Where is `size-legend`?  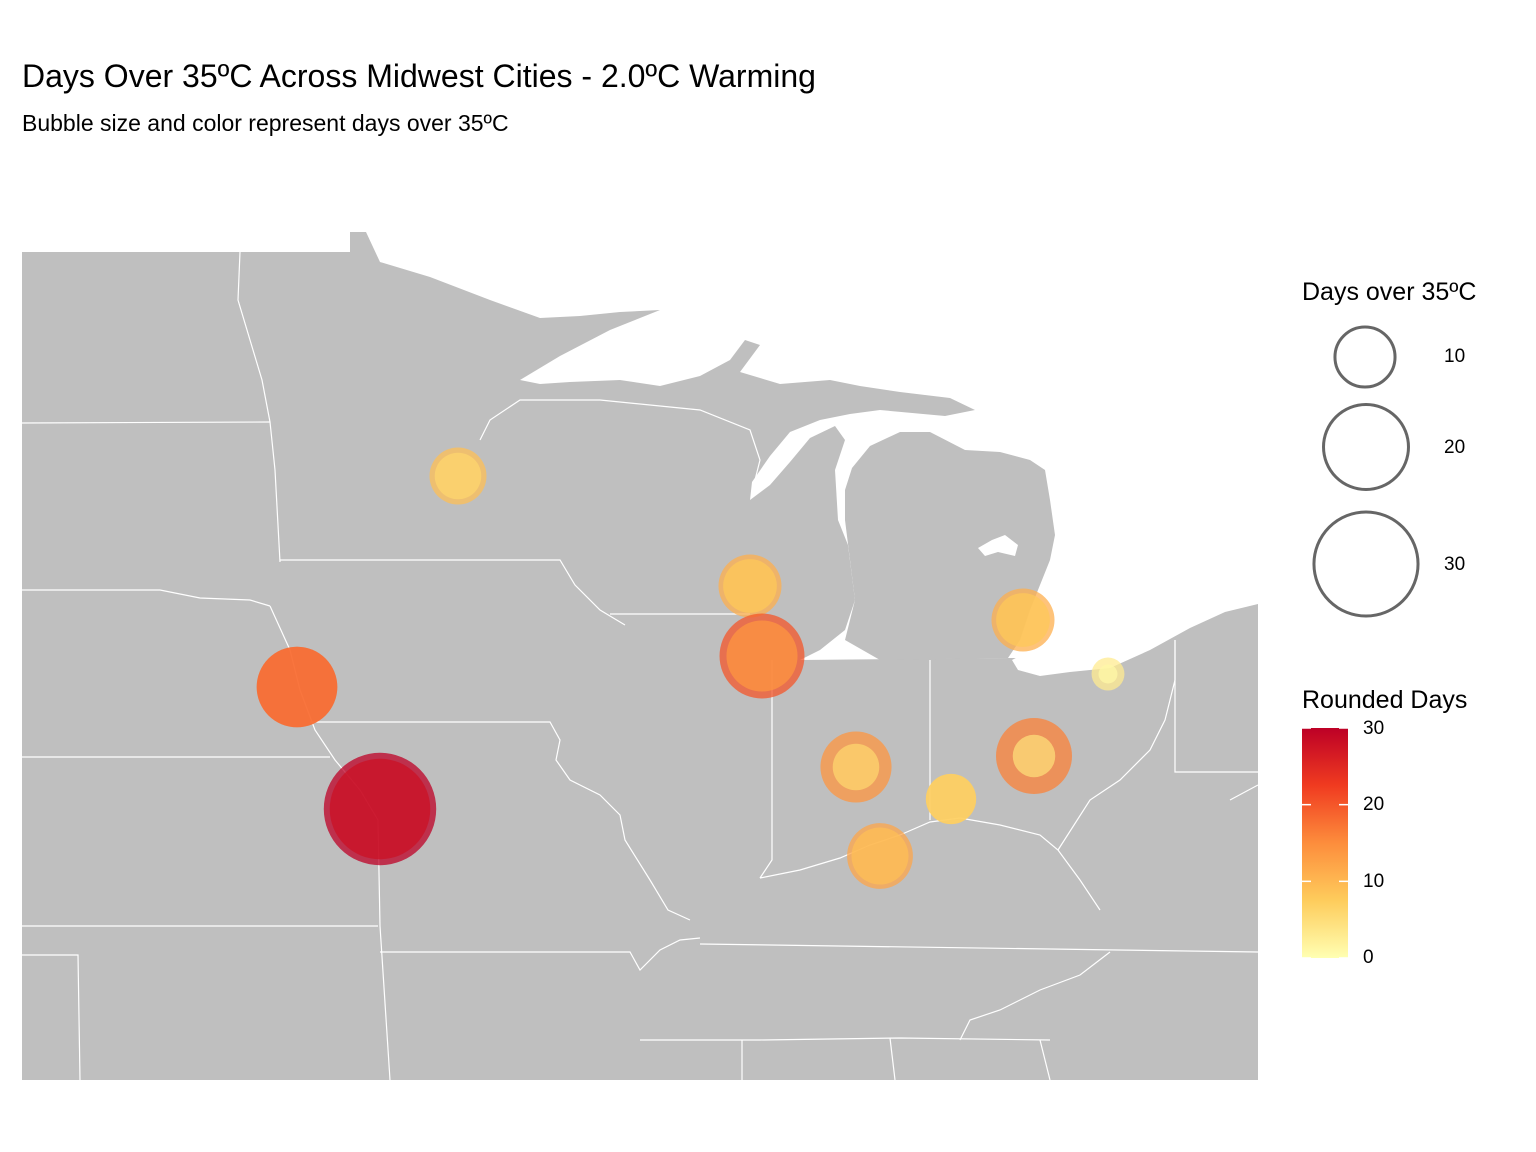 size-legend is located at coordinates (1366, 471).